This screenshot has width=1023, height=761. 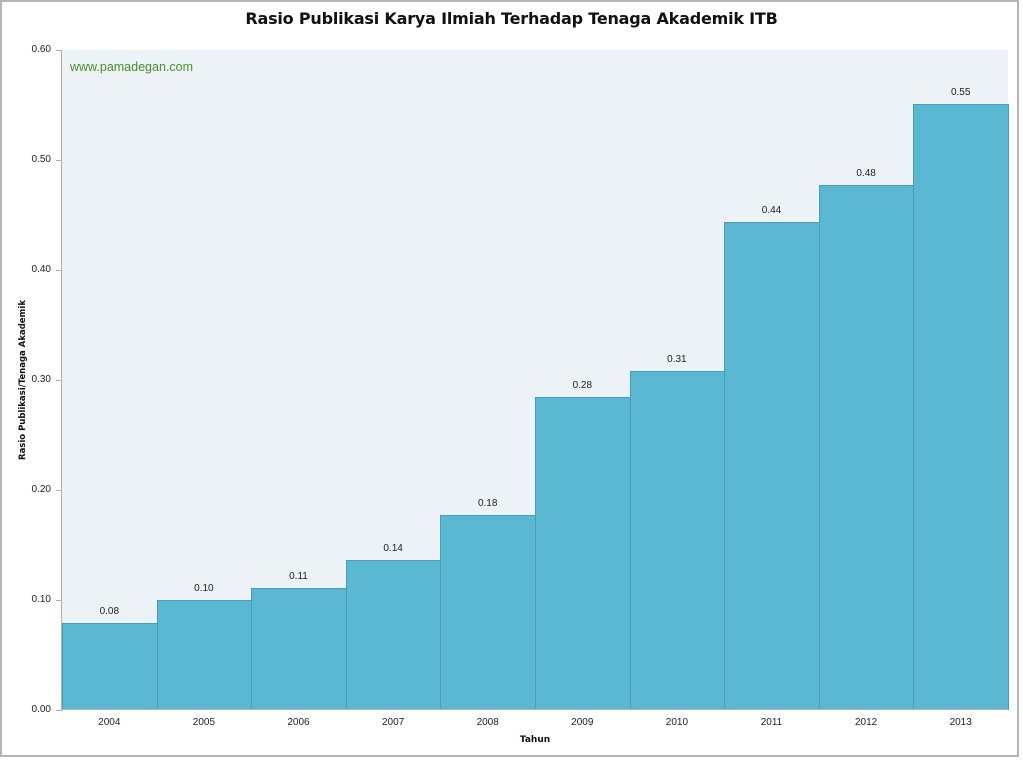 What do you see at coordinates (393, 549) in the screenshot?
I see `value-label: 0.14` at bounding box center [393, 549].